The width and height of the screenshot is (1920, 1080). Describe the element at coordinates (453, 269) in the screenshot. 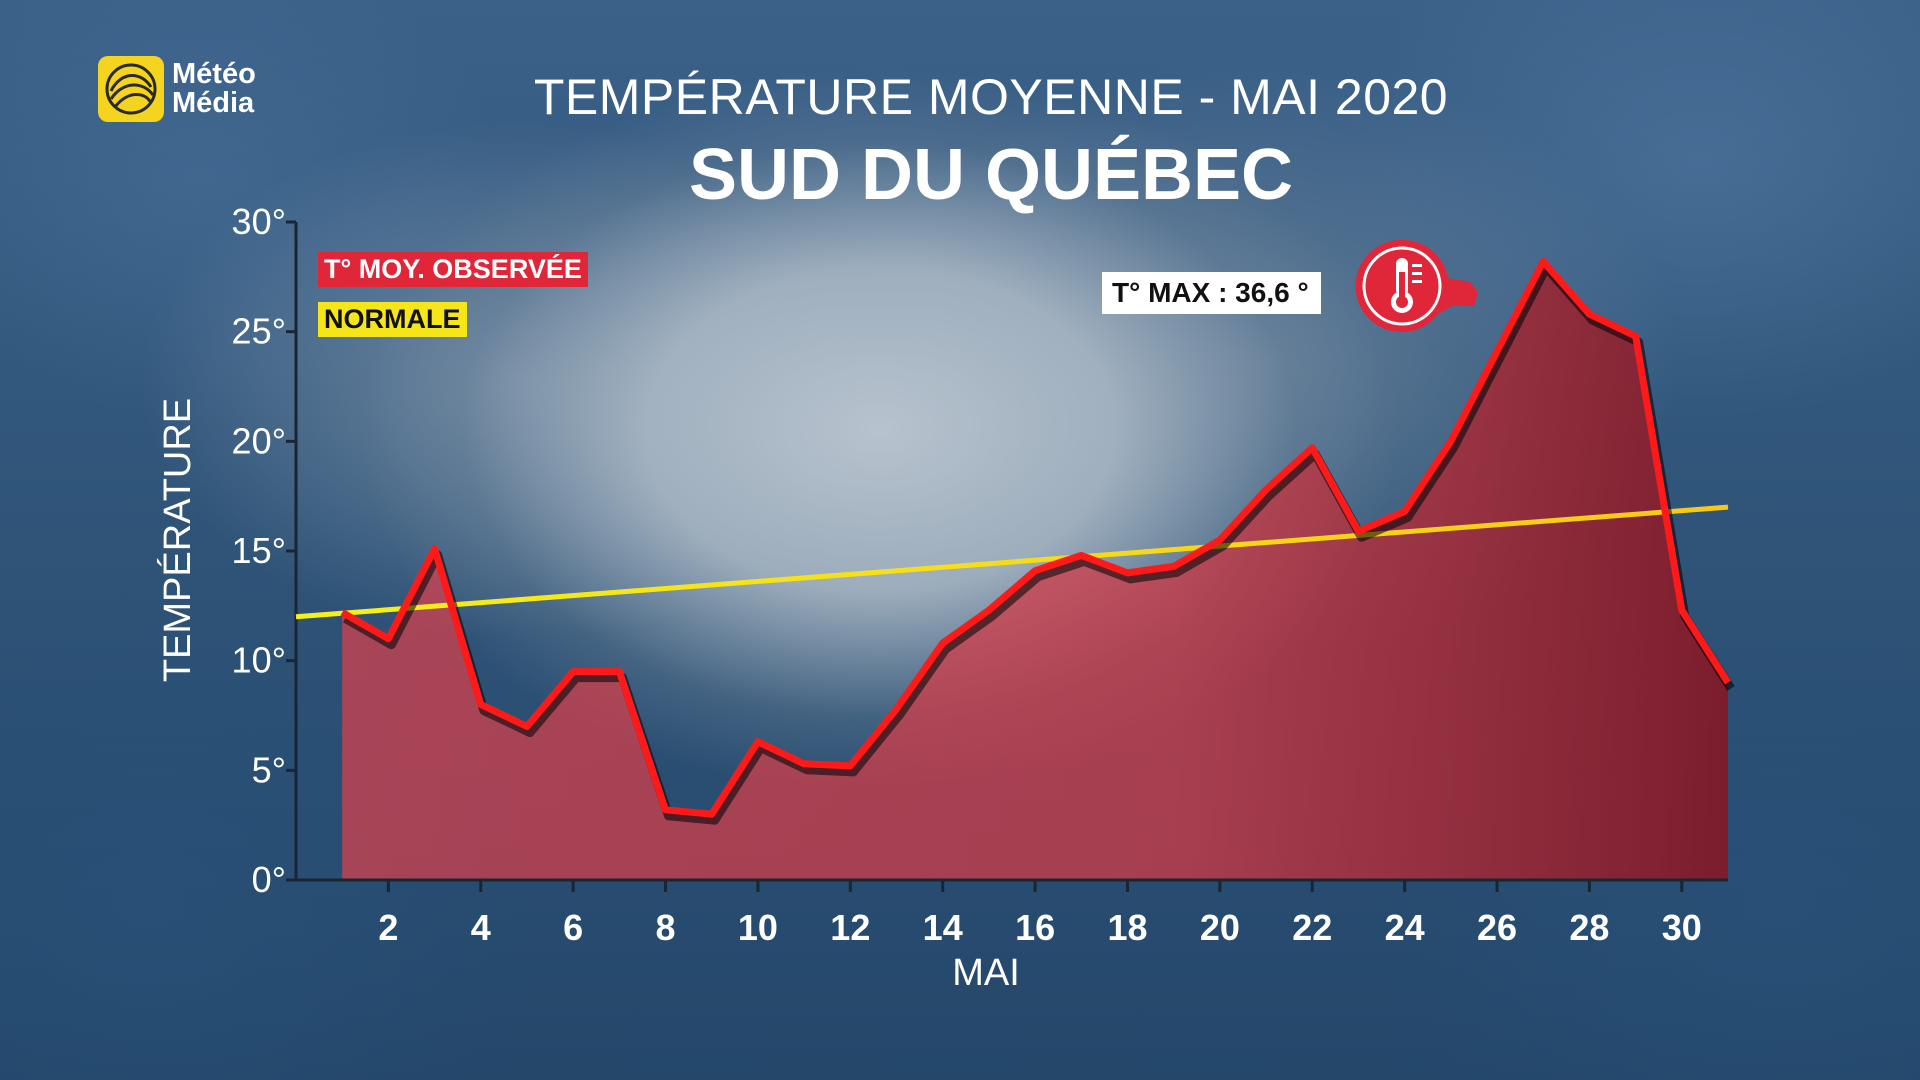

I see `legend-observed: T° MOY. OBSERVÉE` at that location.